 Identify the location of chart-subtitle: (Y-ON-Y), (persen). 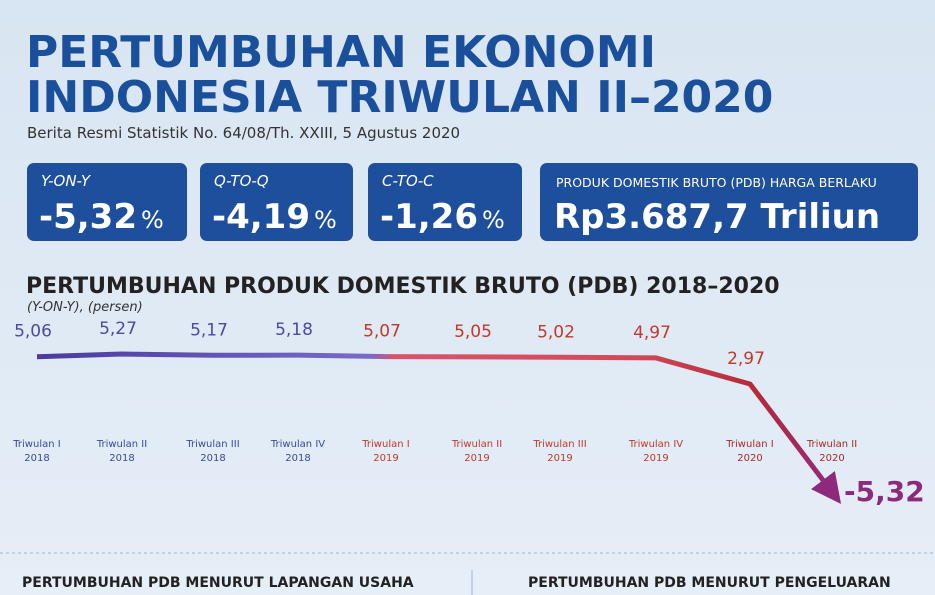
(85, 307).